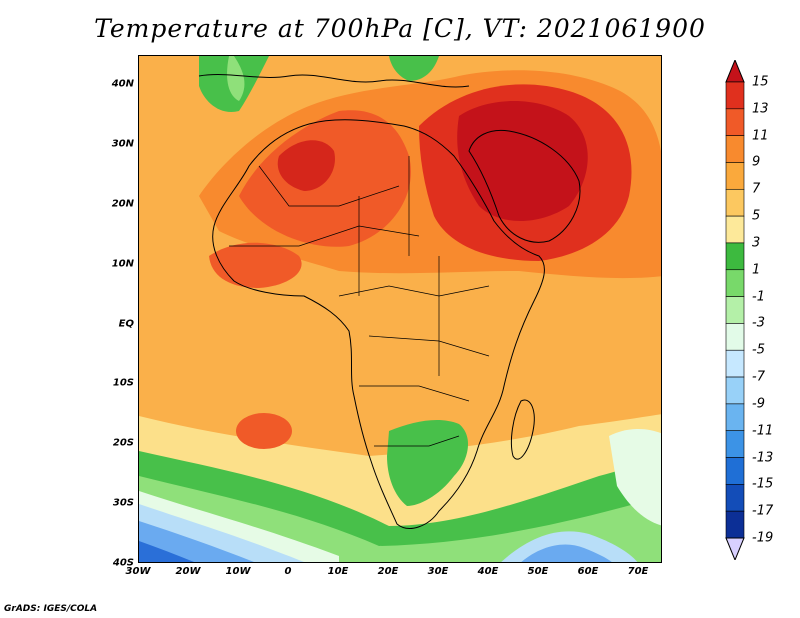 Image resolution: width=800 pixels, height=618 pixels. What do you see at coordinates (735, 71) in the screenshot?
I see `colorbar-top-arrow` at bounding box center [735, 71].